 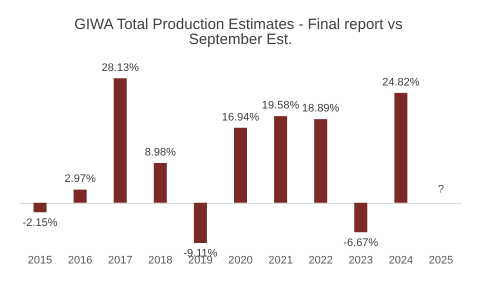 I want to click on x-tick-label: 2025, so click(x=441, y=260).